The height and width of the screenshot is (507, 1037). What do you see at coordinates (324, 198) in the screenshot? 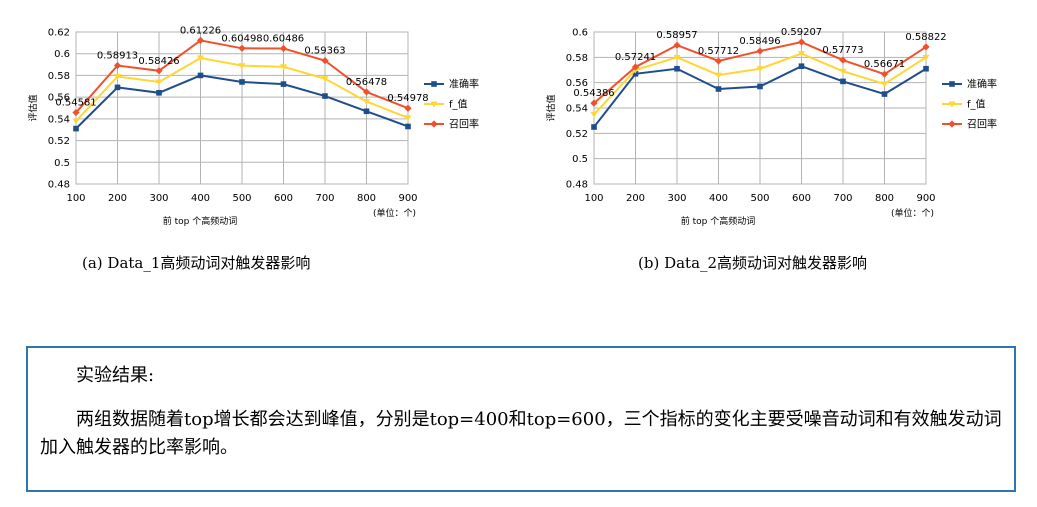
I see `chart-a-xtick-label: 700` at bounding box center [324, 198].